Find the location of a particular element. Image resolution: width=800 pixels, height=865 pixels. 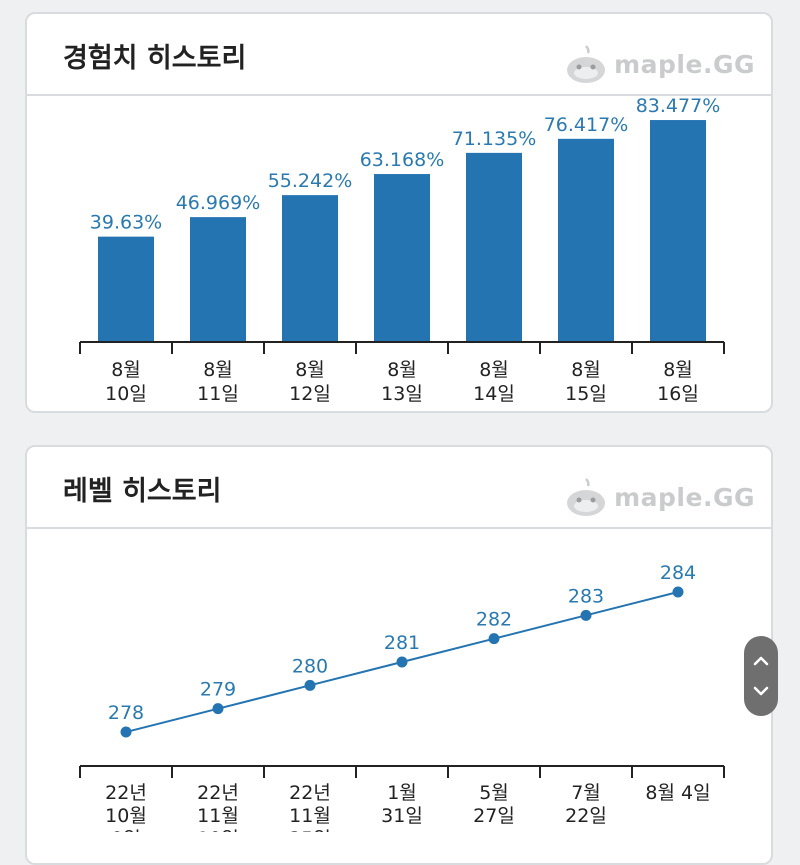

x-tick-label: 22년11월10일 is located at coordinates (218, 807).